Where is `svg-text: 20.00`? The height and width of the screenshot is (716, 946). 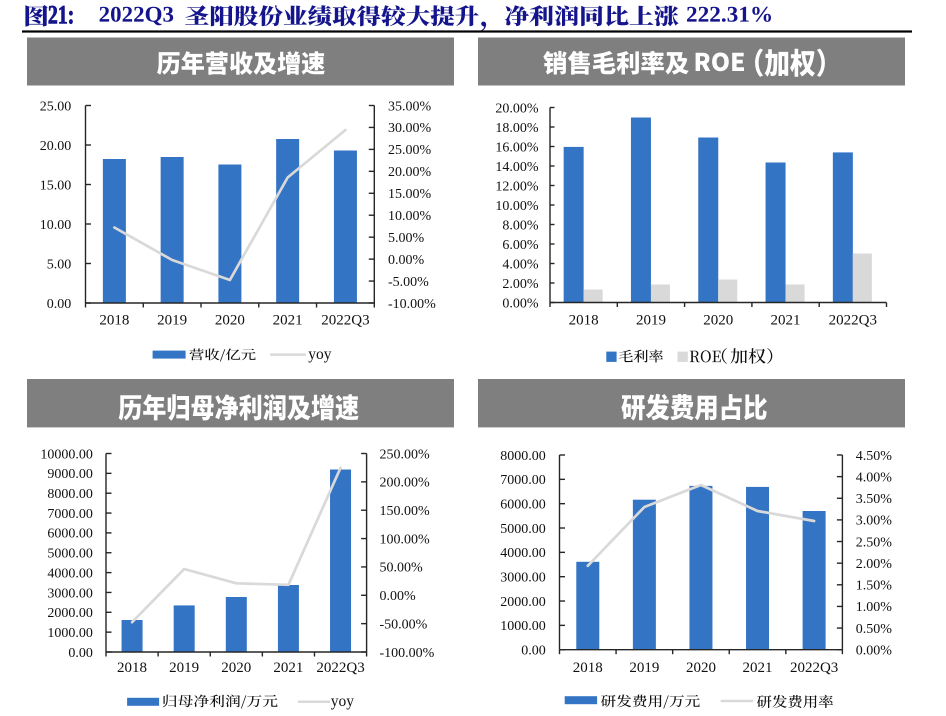 svg-text: 20.00 is located at coordinates (56, 146).